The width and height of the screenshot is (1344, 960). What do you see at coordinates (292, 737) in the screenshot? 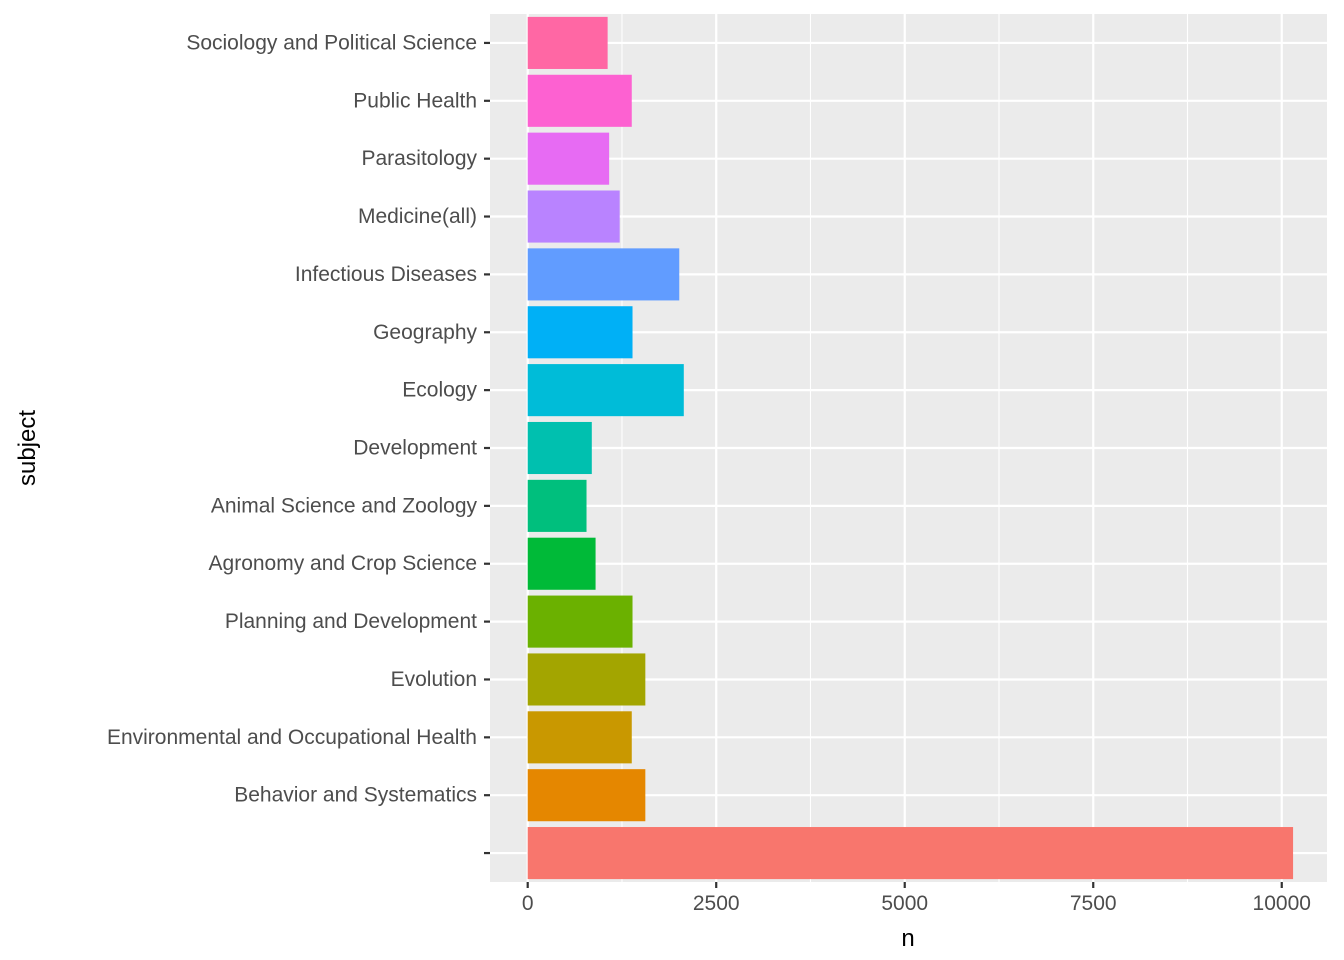
I see `y-tick-label: Environmental and Occupational Health` at bounding box center [292, 737].